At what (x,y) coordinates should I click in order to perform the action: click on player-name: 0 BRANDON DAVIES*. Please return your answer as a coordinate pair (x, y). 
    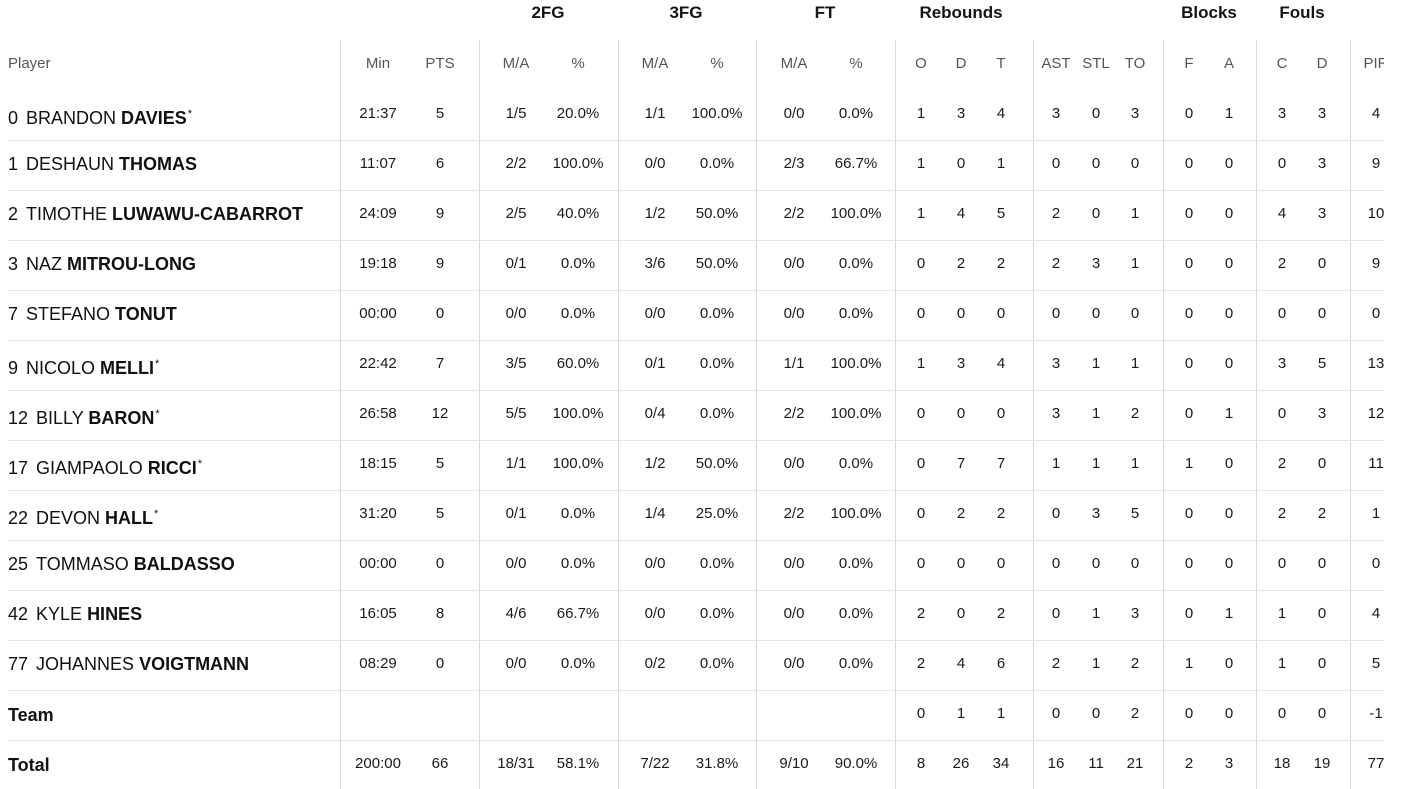
    Looking at the image, I should click on (100, 115).